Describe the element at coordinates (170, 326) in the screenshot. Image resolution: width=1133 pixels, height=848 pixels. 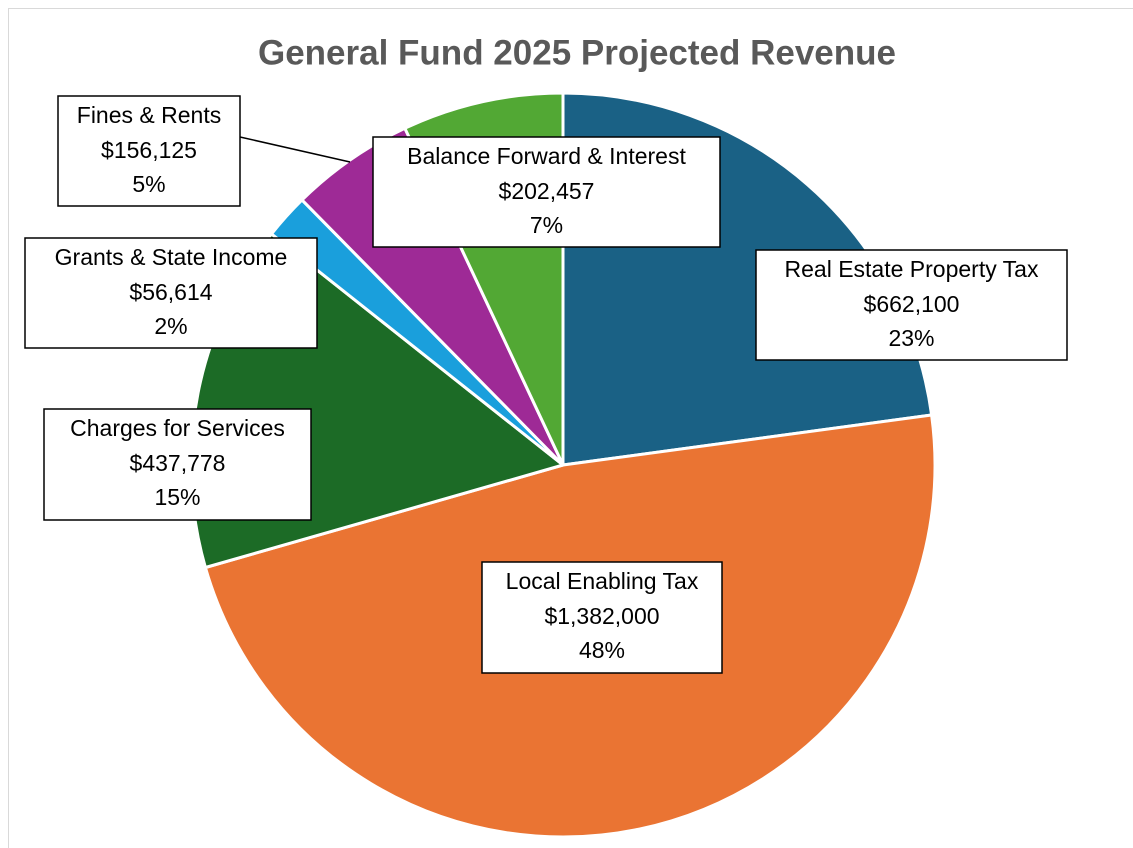
I see `percent-label: 2%` at that location.